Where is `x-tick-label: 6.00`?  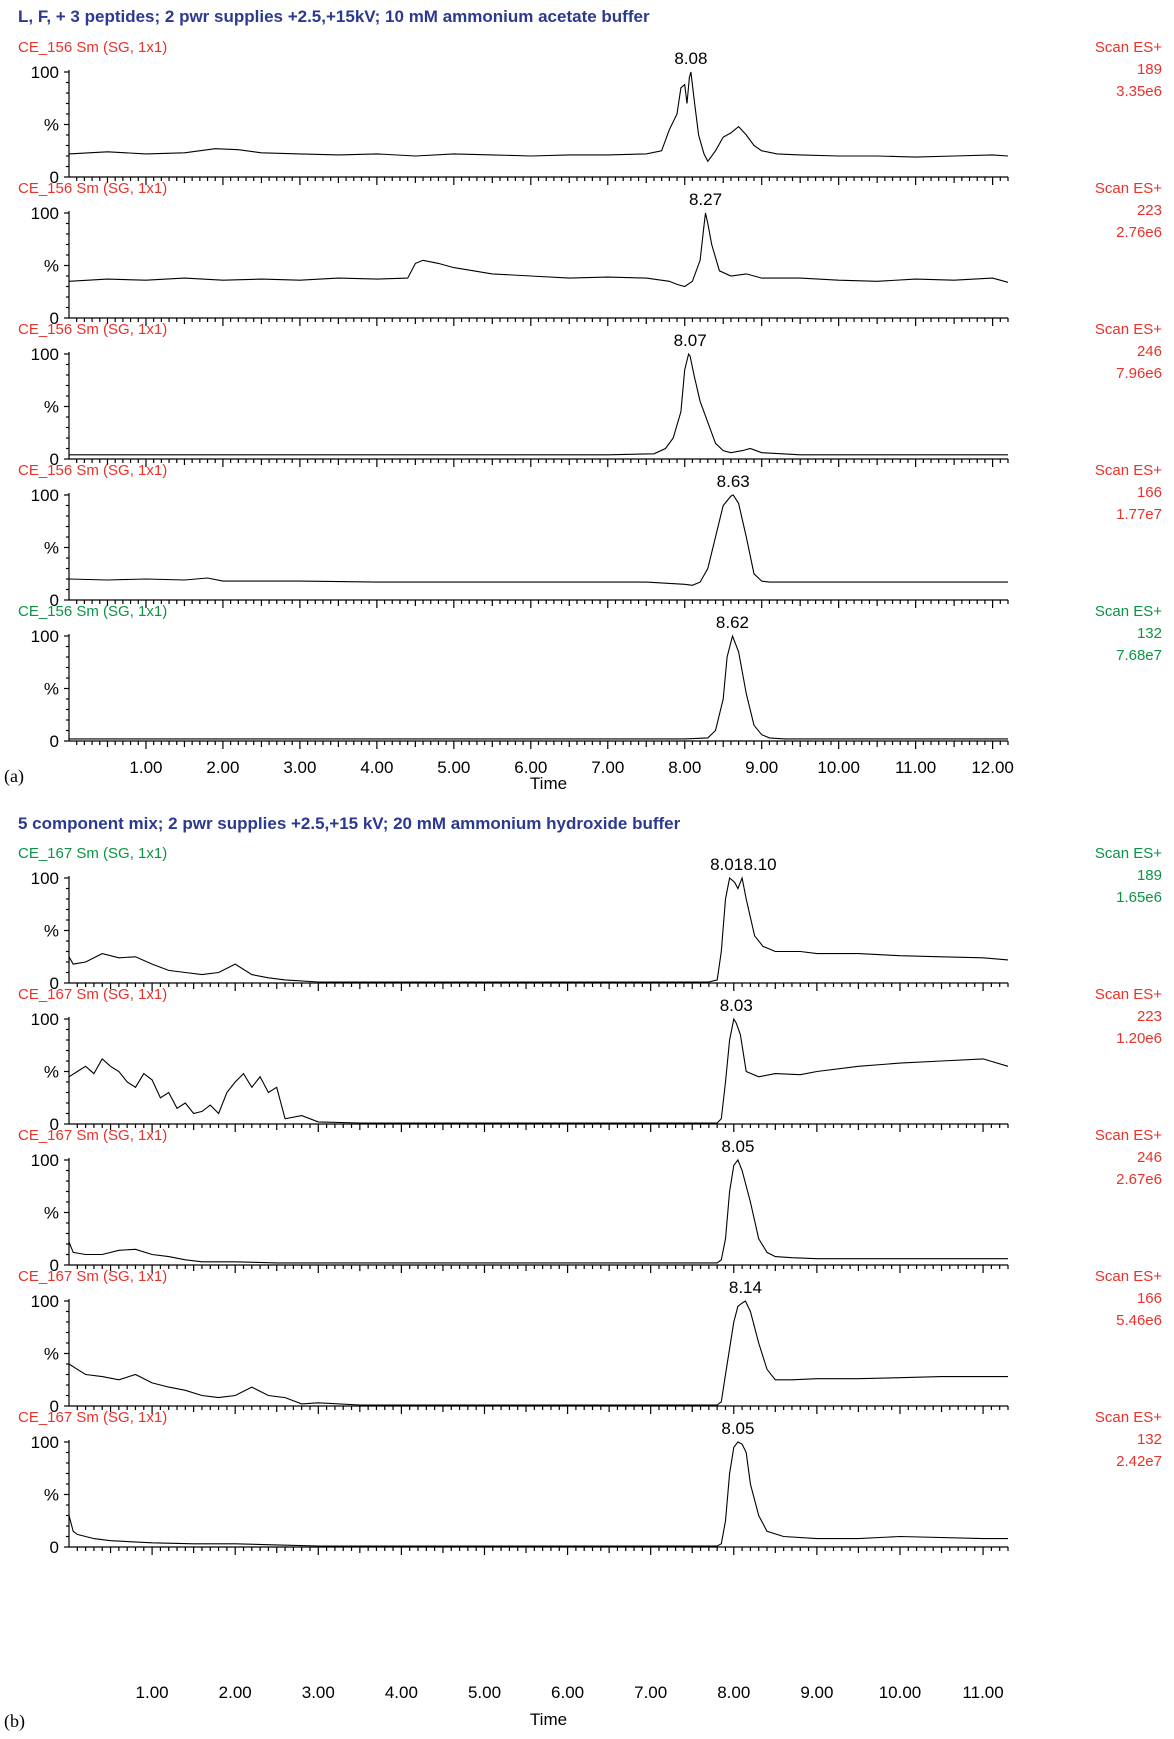
x-tick-label: 6.00 is located at coordinates (530, 767).